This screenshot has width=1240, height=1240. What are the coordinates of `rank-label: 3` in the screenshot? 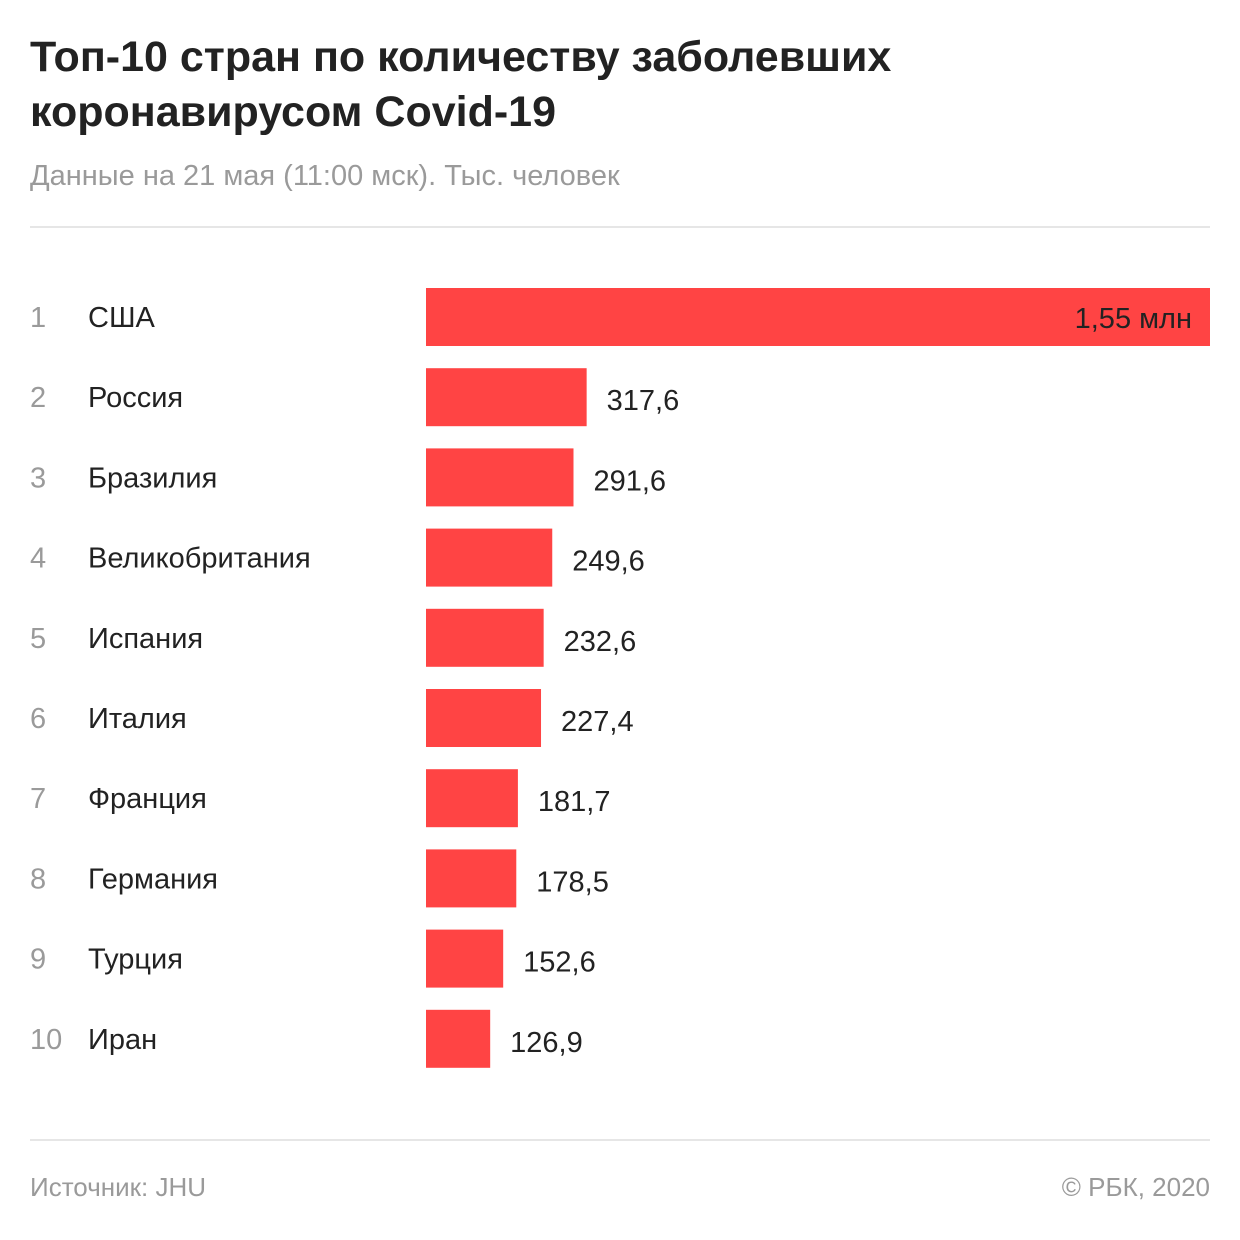 It's located at (38, 478).